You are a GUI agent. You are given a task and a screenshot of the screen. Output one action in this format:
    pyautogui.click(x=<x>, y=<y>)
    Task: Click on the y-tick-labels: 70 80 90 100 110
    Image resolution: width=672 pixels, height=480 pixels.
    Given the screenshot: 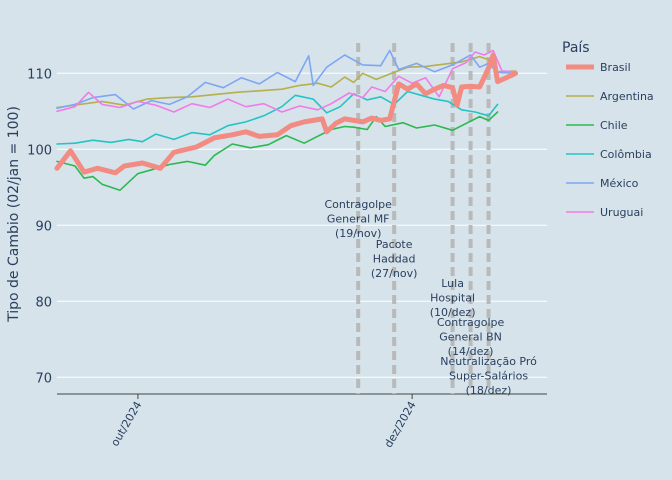 What is the action you would take?
    pyautogui.click(x=39, y=226)
    